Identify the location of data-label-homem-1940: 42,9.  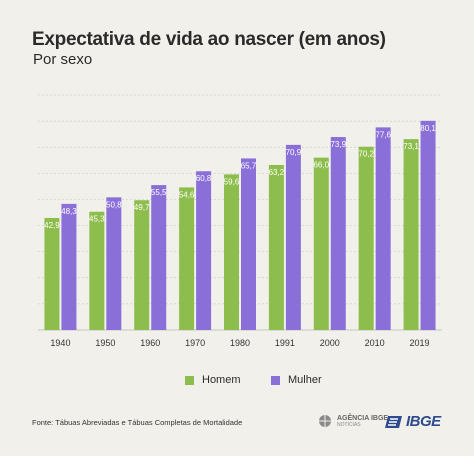
(52, 225).